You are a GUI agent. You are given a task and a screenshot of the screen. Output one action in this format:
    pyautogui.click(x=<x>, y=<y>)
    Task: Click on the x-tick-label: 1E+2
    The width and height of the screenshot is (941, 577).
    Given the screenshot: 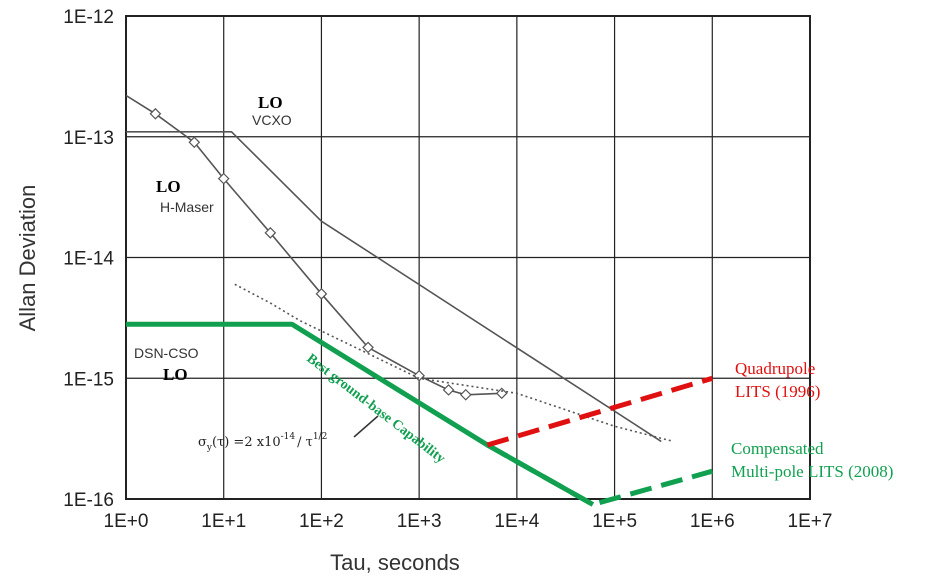 What is the action you would take?
    pyautogui.click(x=321, y=521)
    